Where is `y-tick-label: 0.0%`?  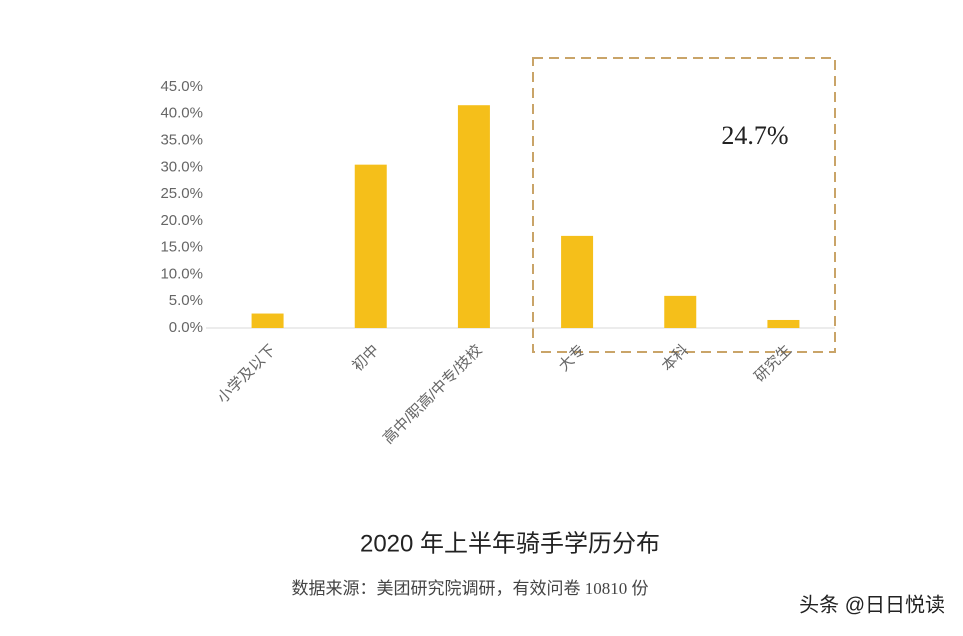
y-tick-label: 0.0% is located at coordinates (186, 327).